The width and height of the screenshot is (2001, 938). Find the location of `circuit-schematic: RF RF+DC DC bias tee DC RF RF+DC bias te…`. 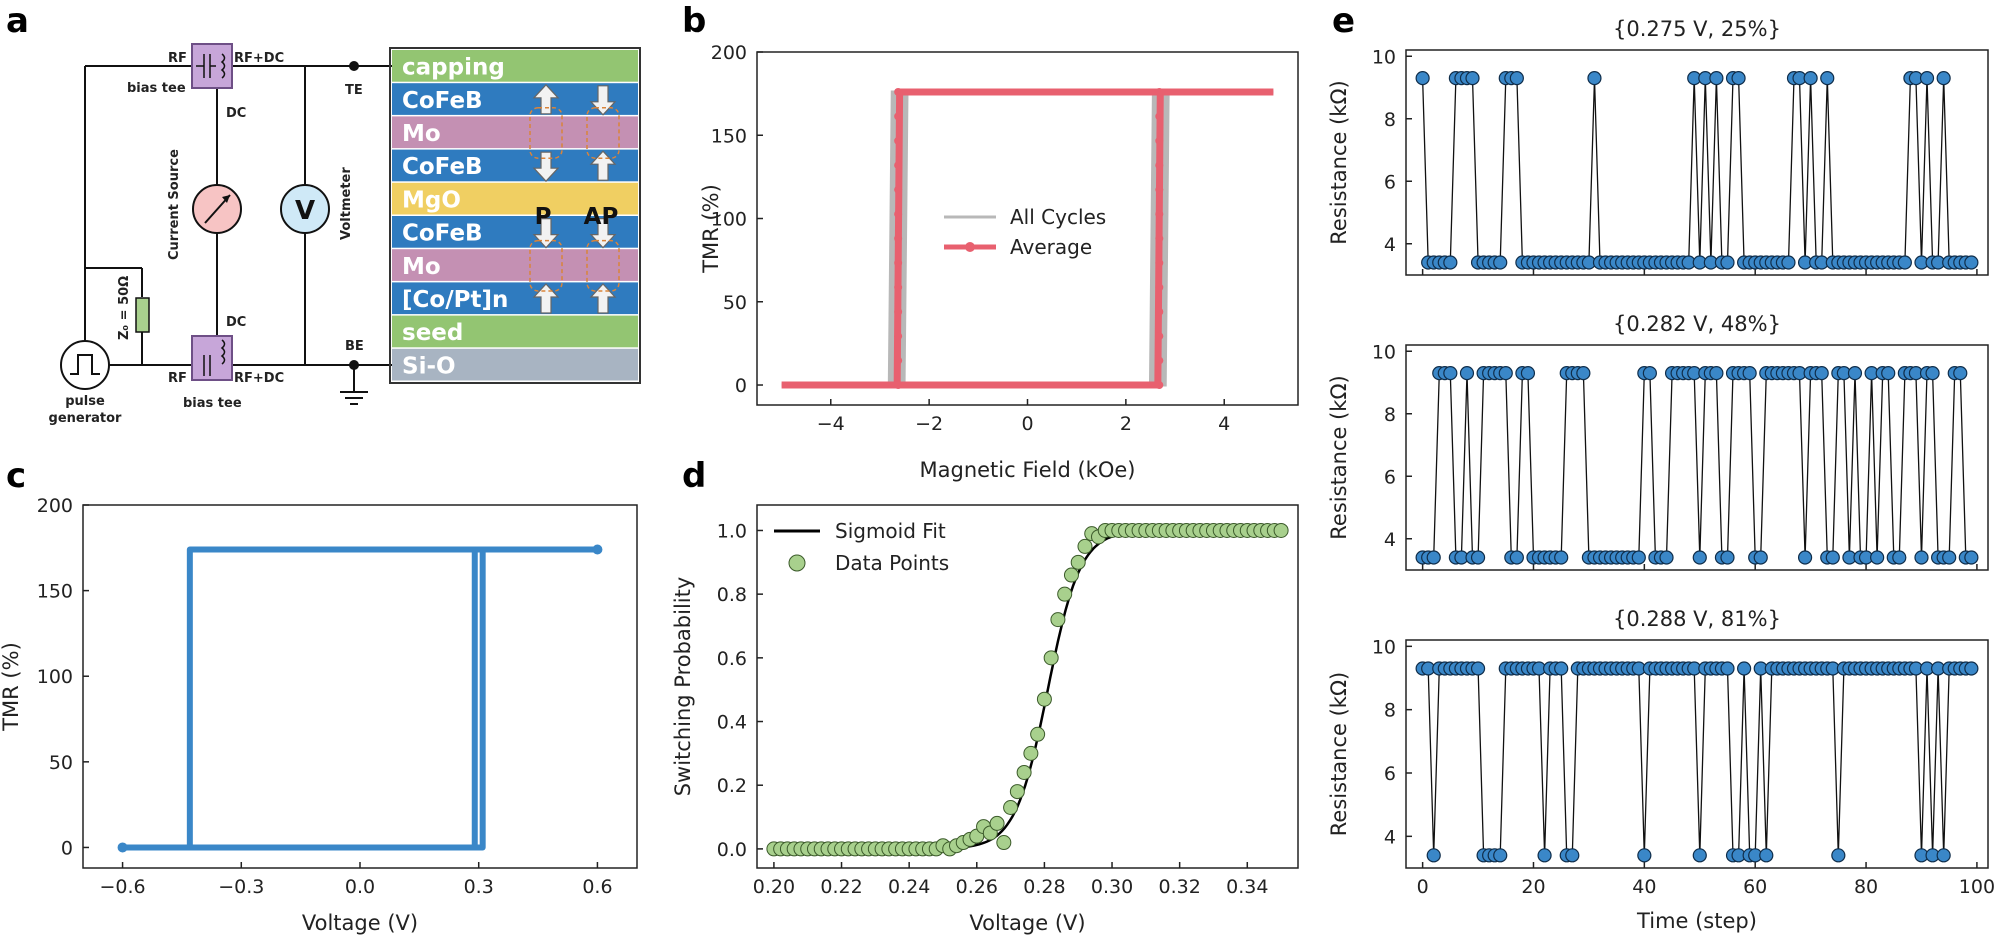

circuit-schematic: RF RF+DC DC bias tee DC RF RF+DC bias te… is located at coordinates (345, 234).